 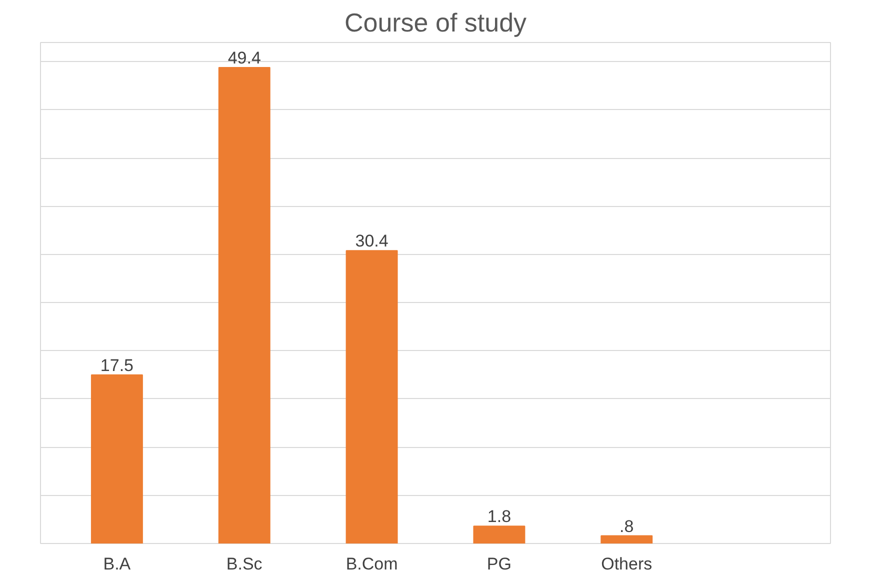 What do you see at coordinates (499, 564) in the screenshot?
I see `x-tick-label: PG` at bounding box center [499, 564].